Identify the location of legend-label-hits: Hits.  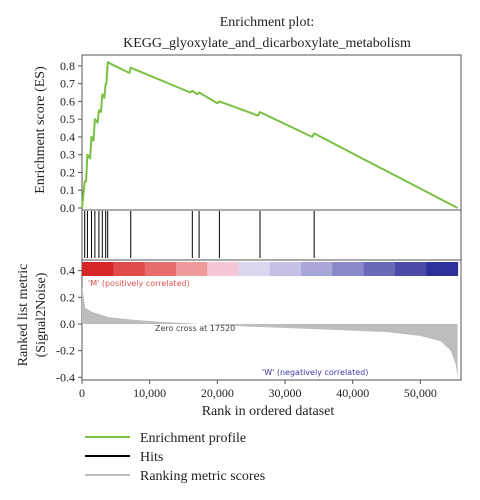
(151, 457).